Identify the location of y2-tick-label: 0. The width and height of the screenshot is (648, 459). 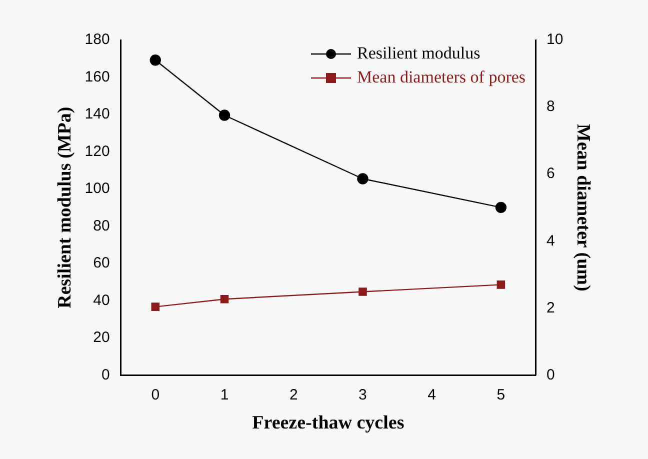
(550, 375).